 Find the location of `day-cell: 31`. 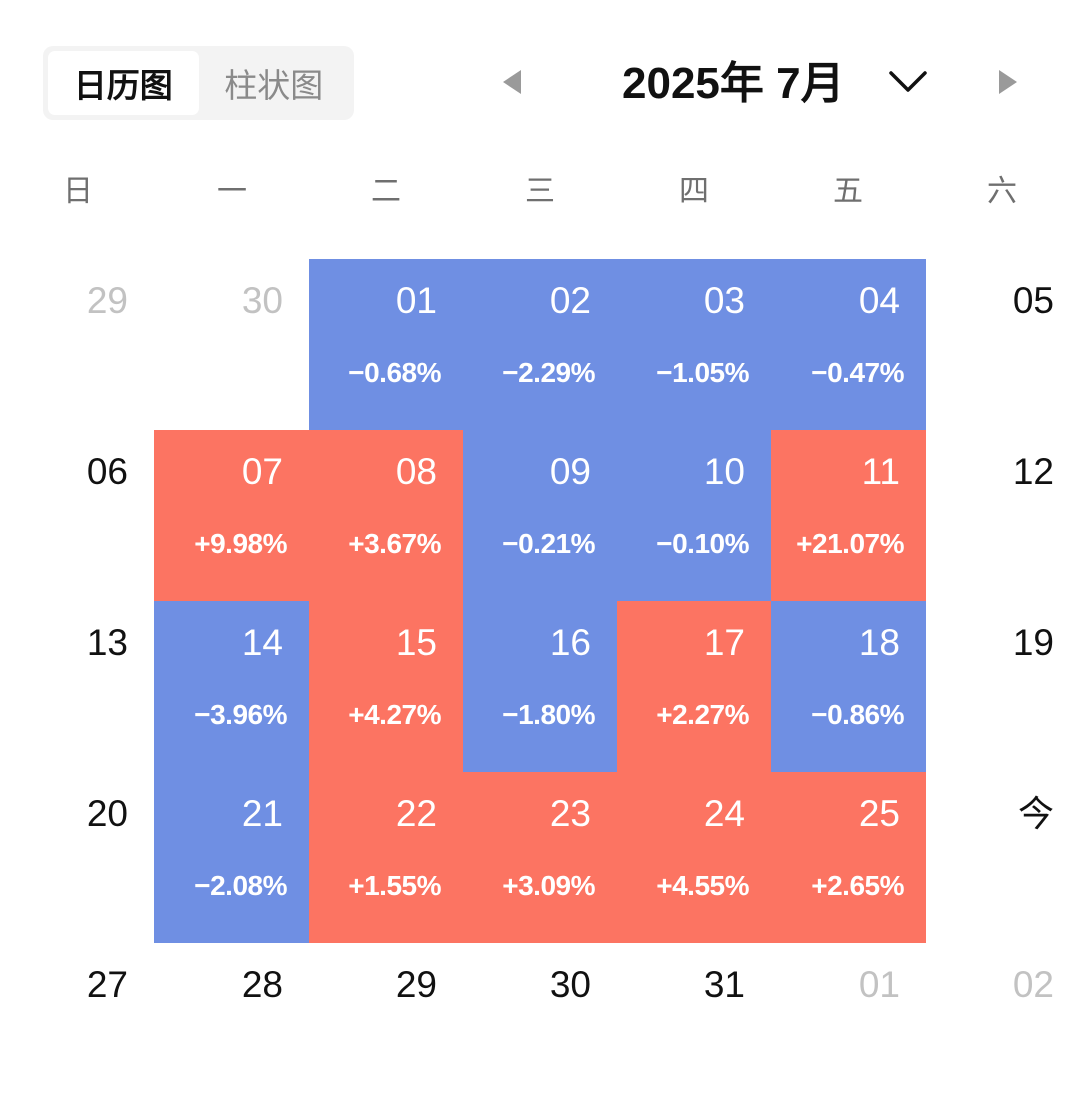

day-cell: 31 is located at coordinates (694, 1028).